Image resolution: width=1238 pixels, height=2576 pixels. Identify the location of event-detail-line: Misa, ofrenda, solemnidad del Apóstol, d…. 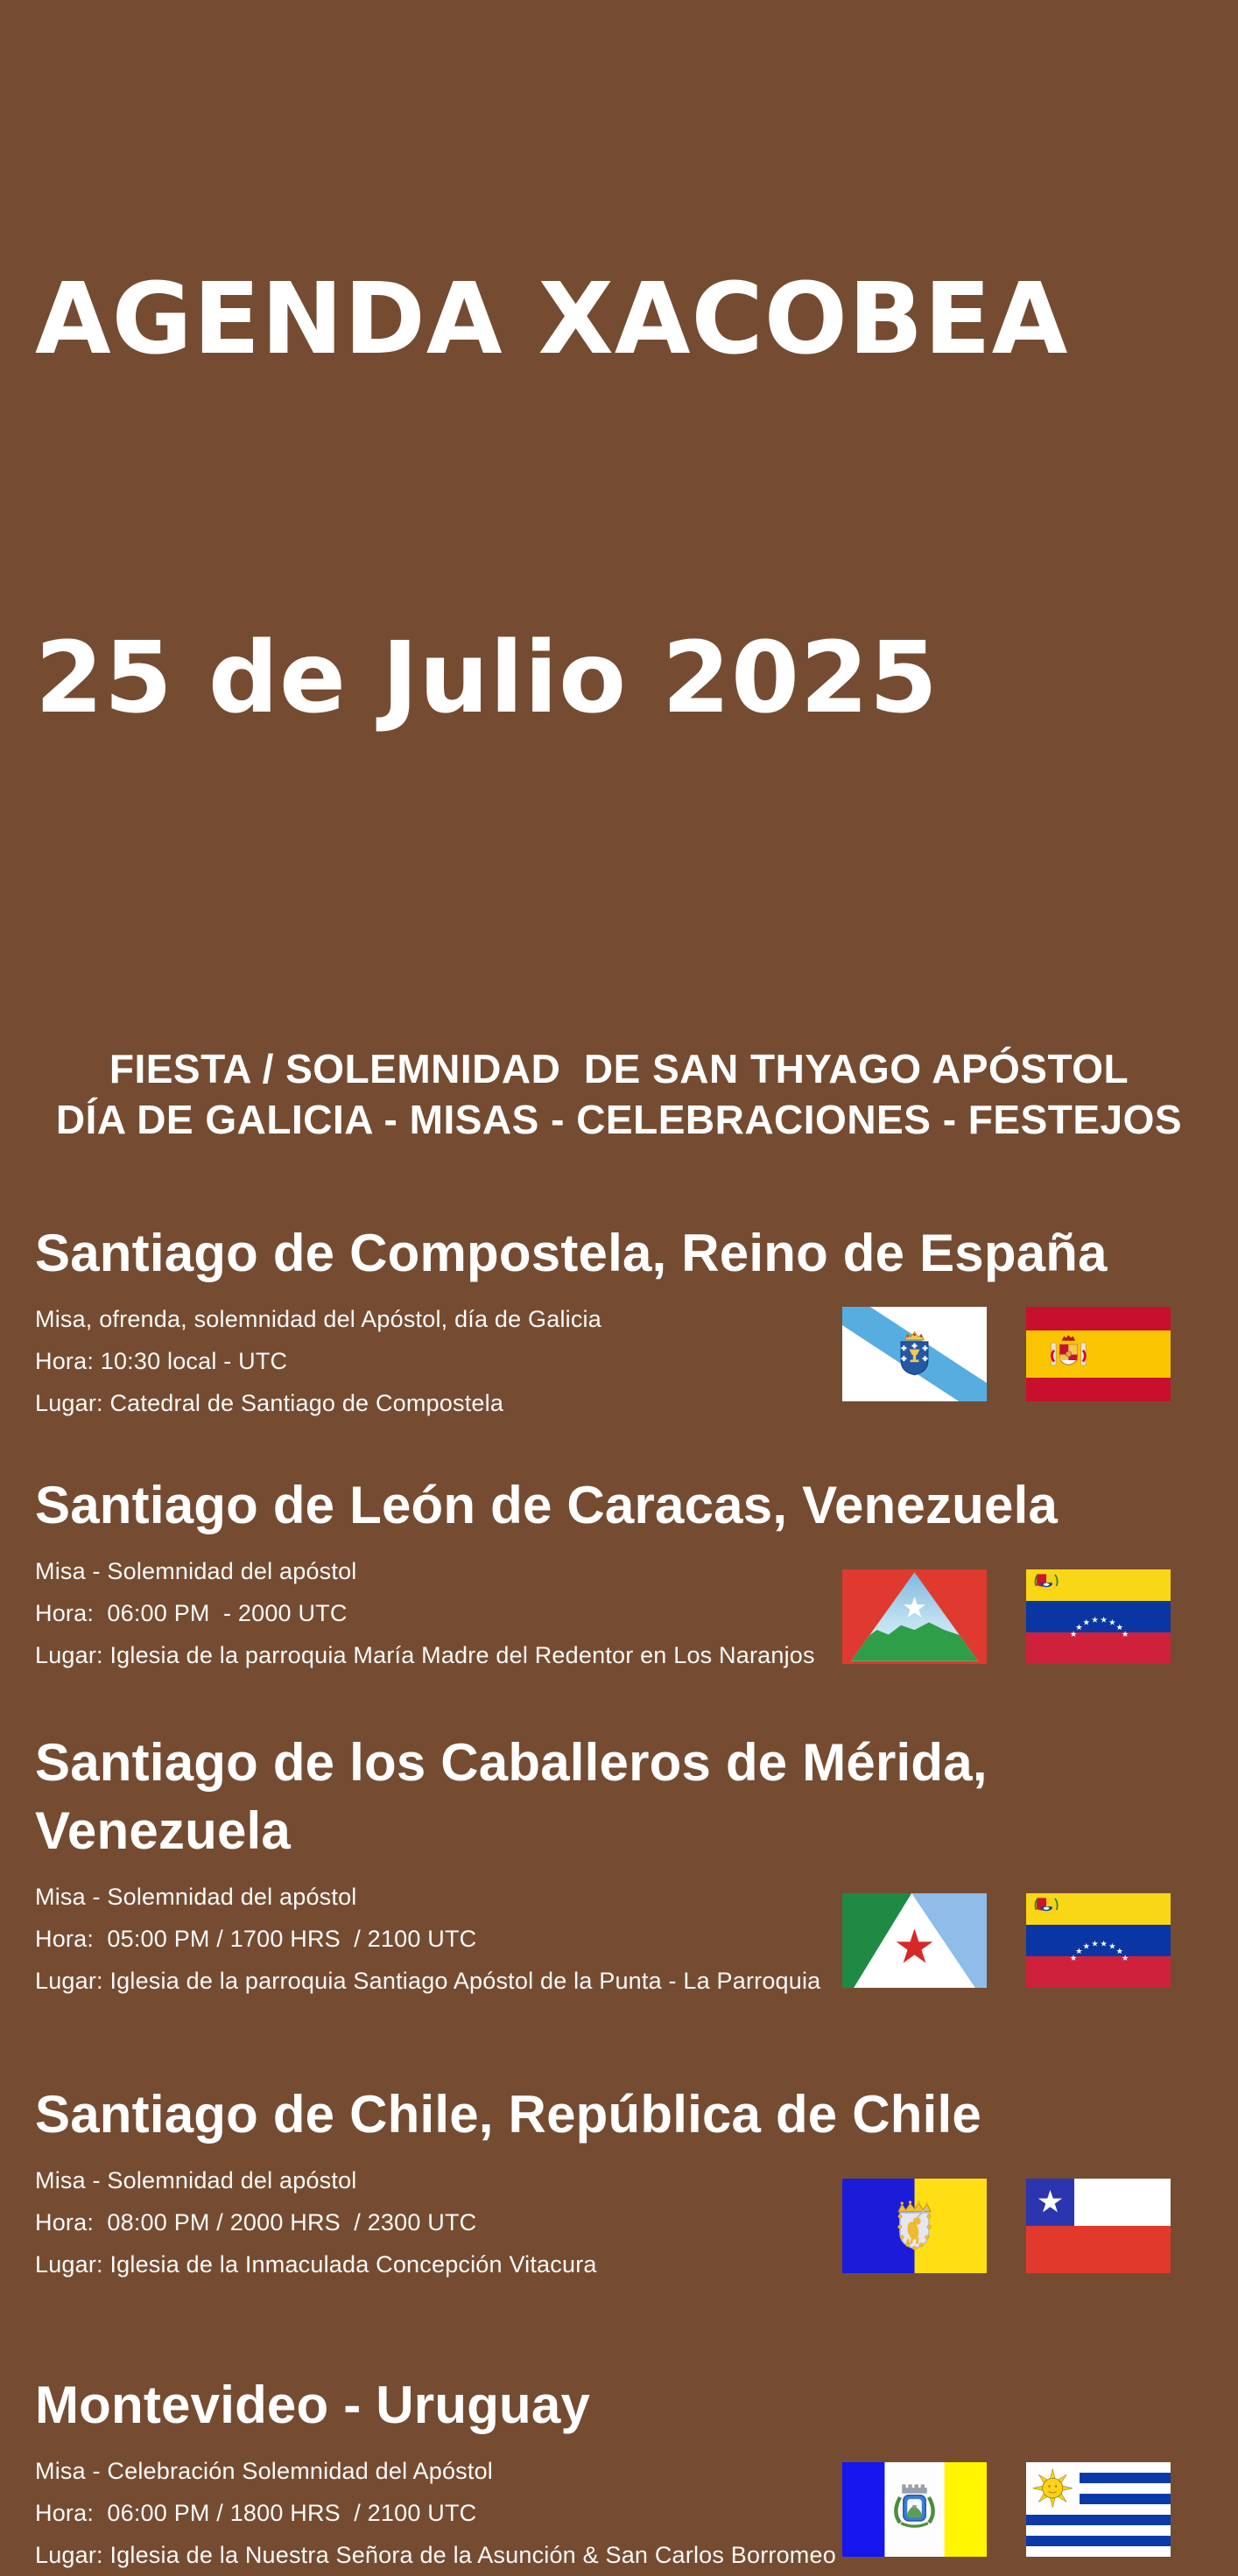
(318, 1318).